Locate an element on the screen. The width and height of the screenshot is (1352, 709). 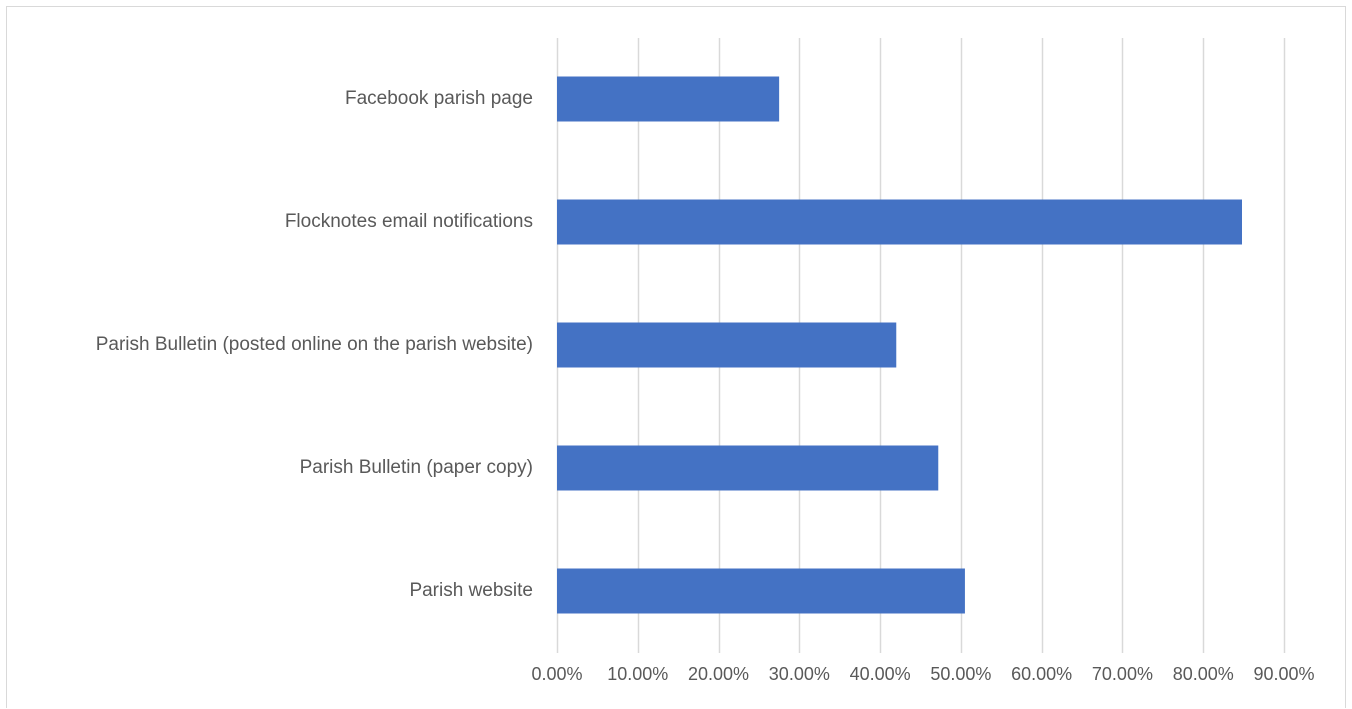
category-label: Facebook parish page is located at coordinates (439, 98).